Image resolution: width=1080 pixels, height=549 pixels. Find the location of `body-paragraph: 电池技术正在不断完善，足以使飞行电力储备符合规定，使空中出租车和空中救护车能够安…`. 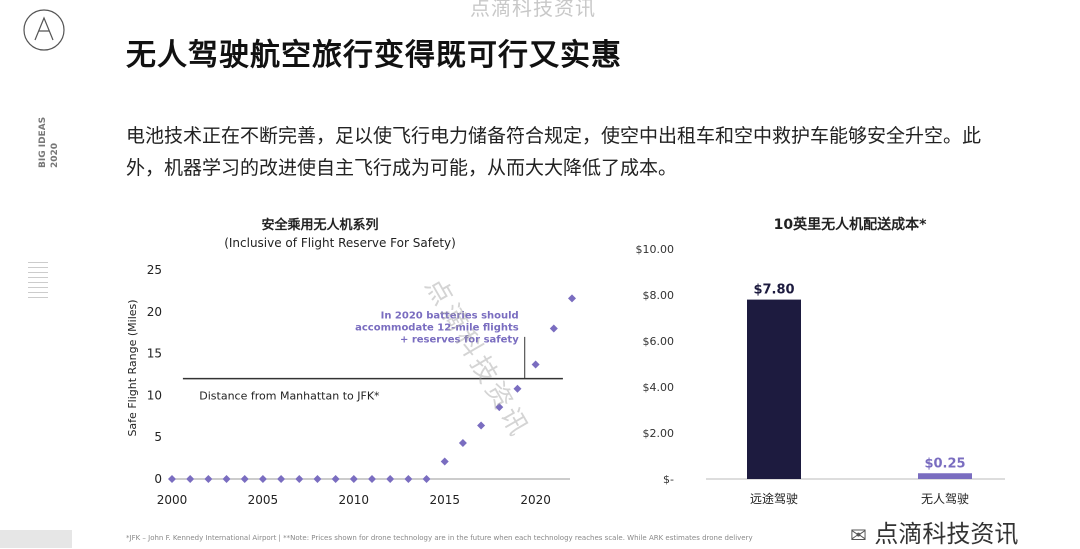

body-paragraph: 电池技术正在不断完善，足以使飞行电力储备符合规定，使空中出租车和空中救护车能够安… is located at coordinates (554, 152).